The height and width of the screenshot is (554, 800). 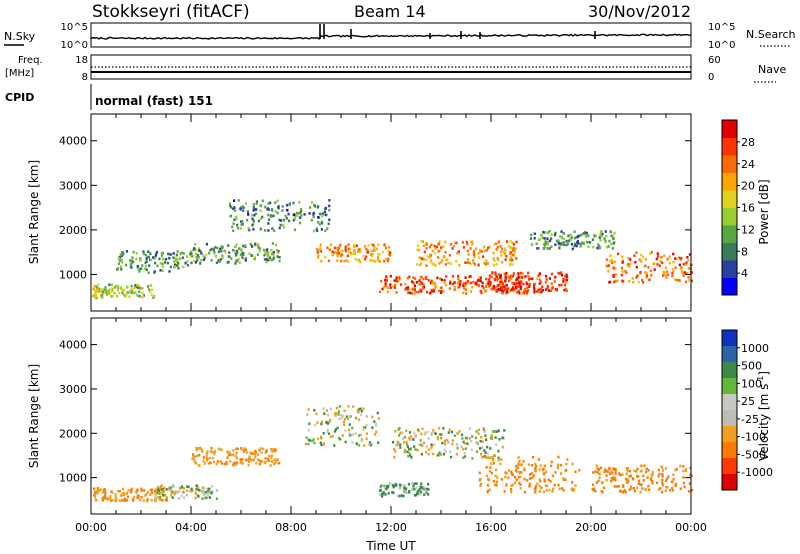 What do you see at coordinates (748, 164) in the screenshot?
I see `power-colorbar-tick: 24` at bounding box center [748, 164].